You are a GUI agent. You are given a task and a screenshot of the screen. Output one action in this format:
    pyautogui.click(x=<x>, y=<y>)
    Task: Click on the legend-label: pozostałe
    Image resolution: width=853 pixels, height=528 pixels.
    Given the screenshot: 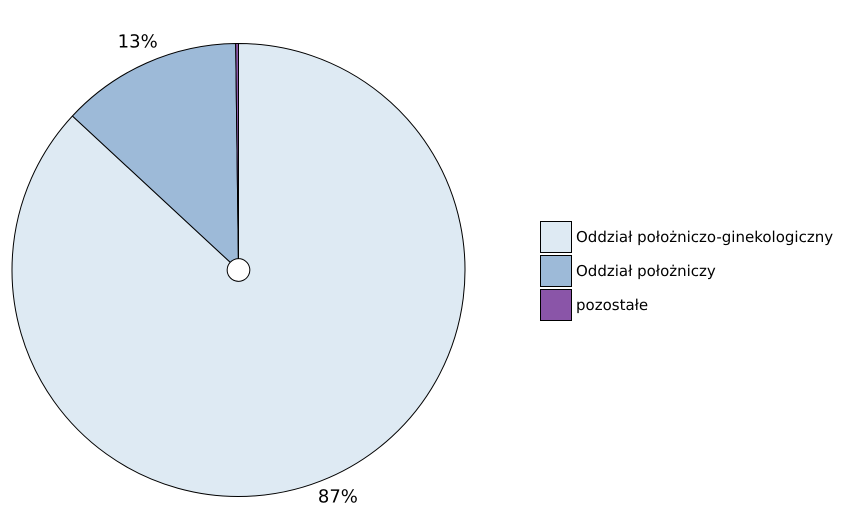 What is the action you would take?
    pyautogui.click(x=612, y=305)
    